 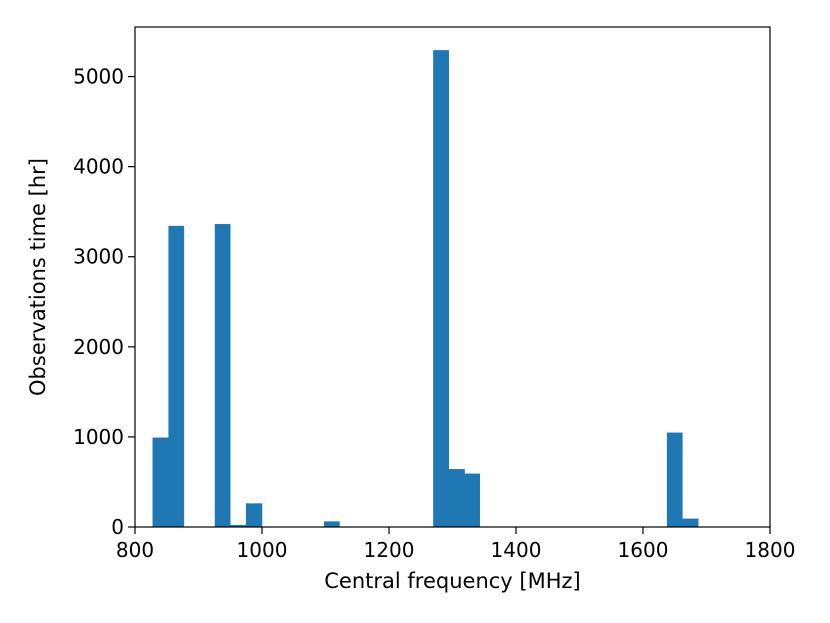 I want to click on x-tick-label-1000: 1000, so click(x=262, y=550).